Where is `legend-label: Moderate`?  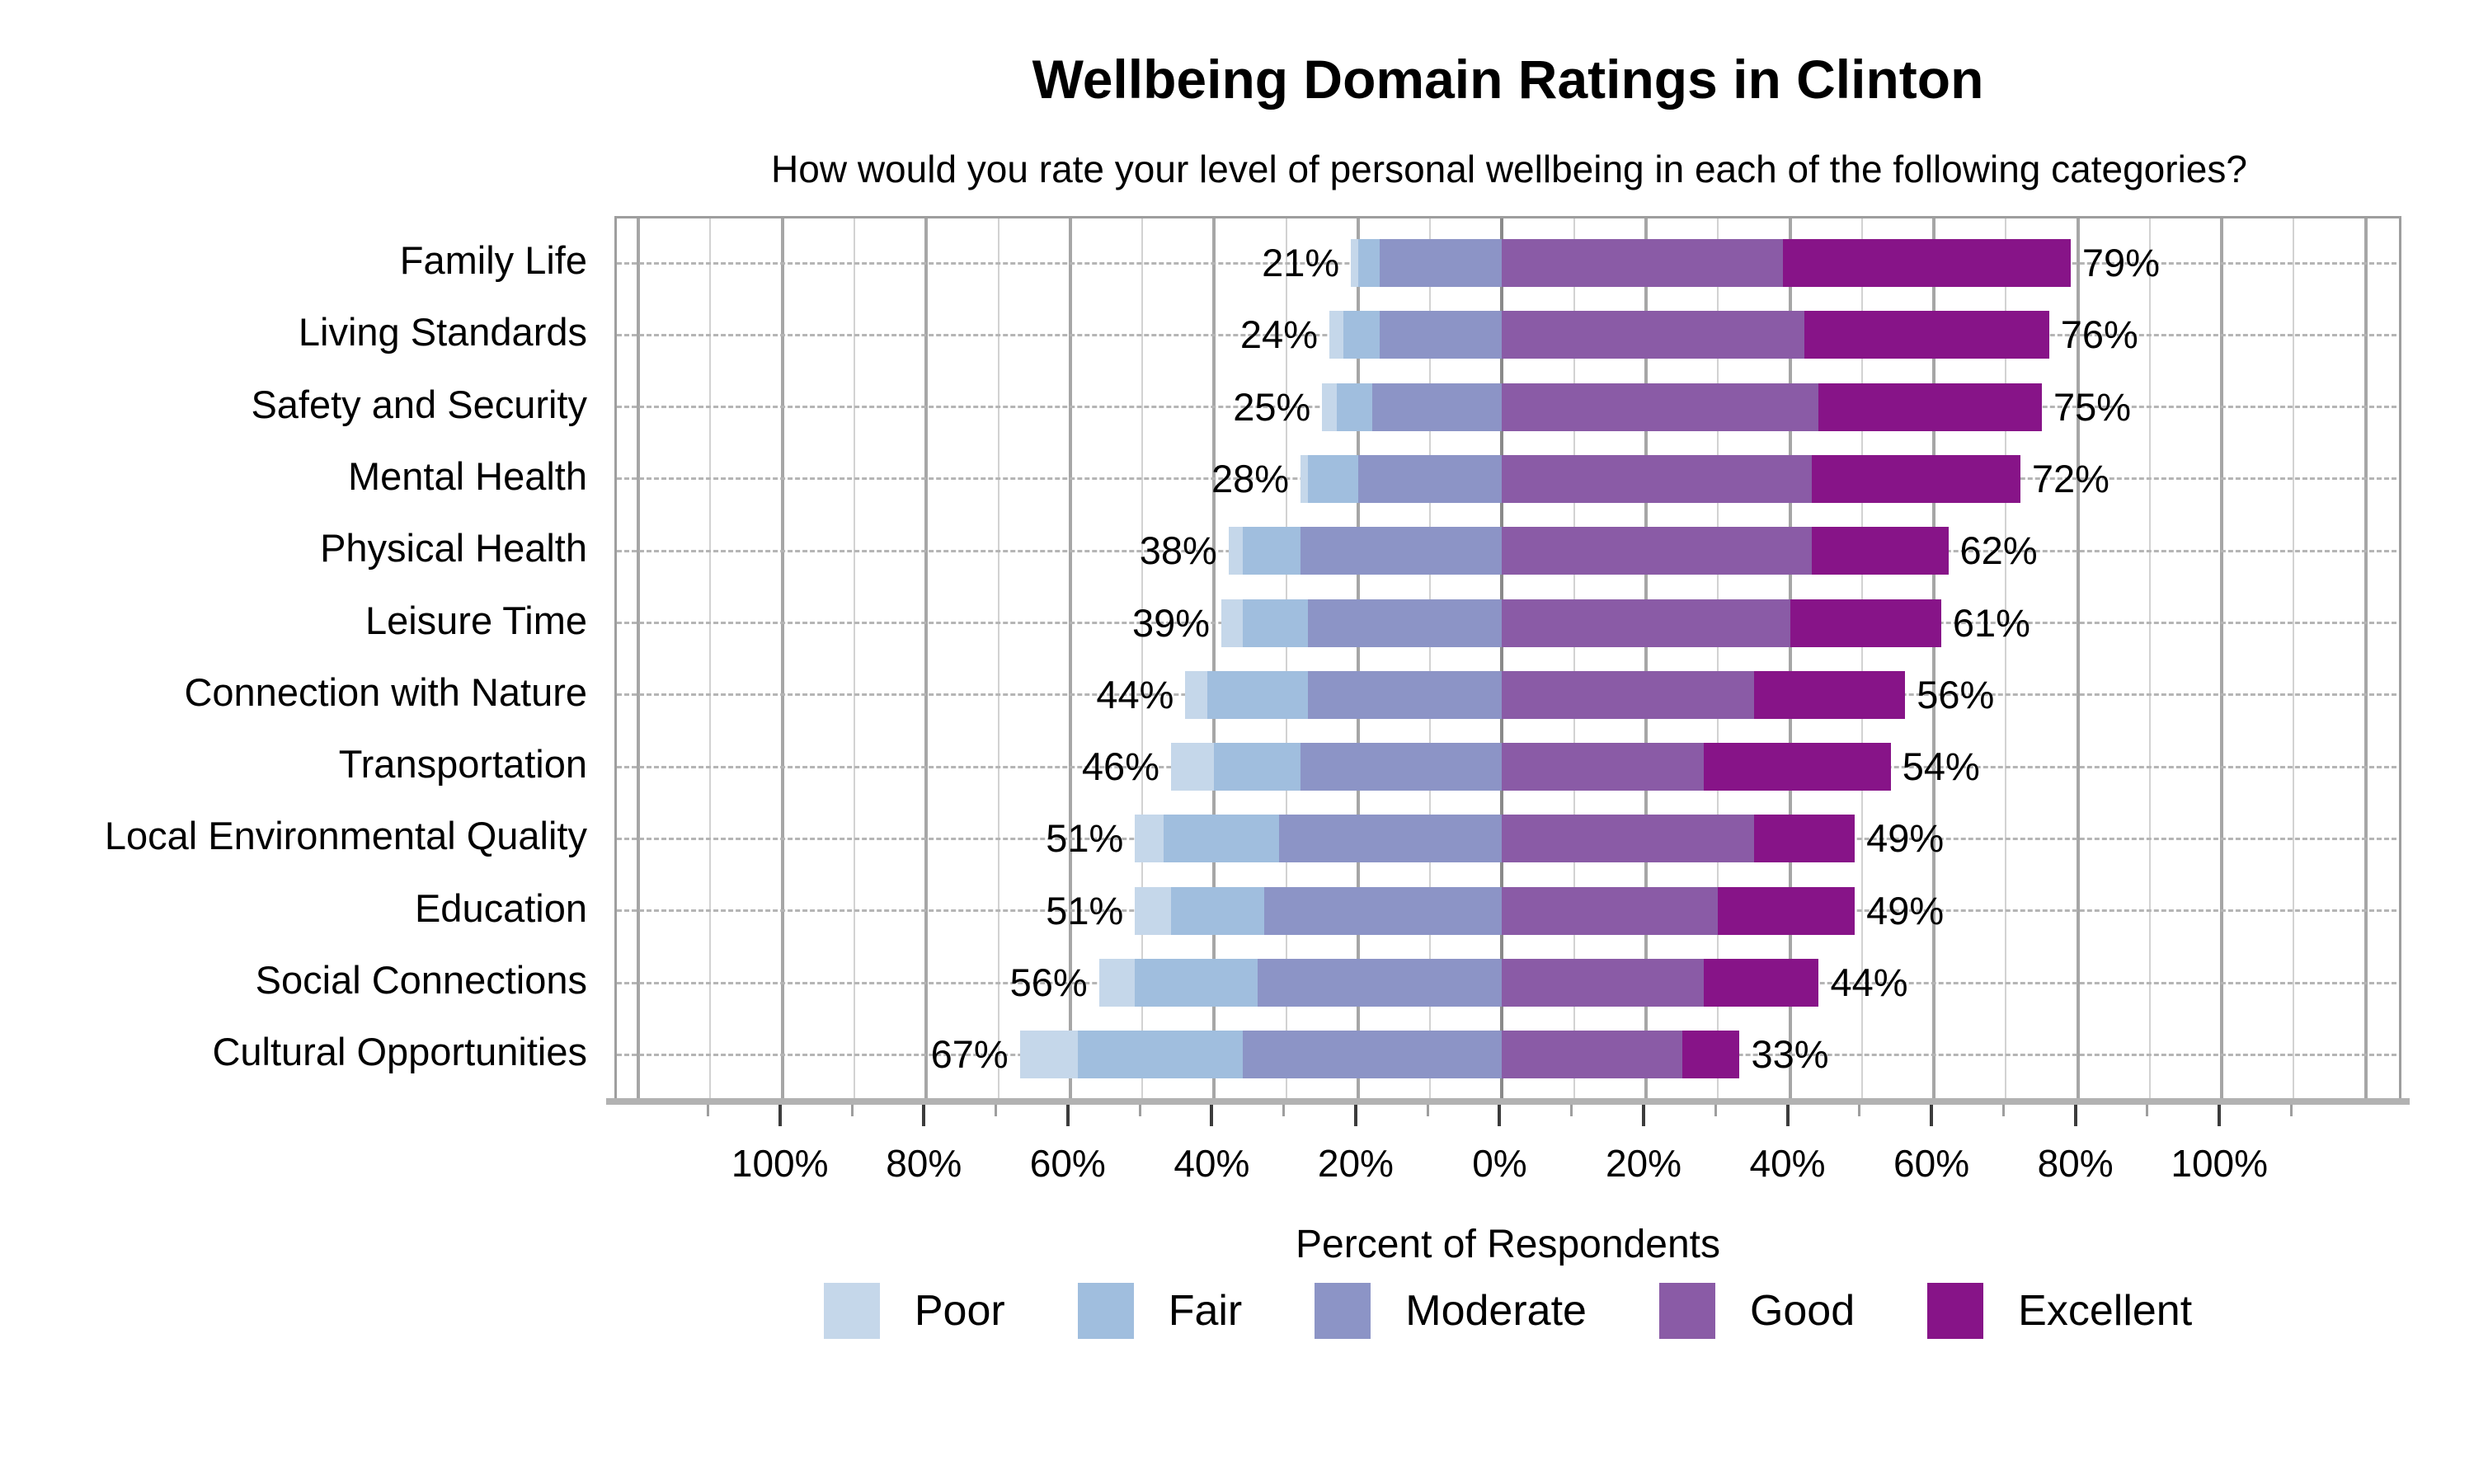
legend-label: Moderate is located at coordinates (1496, 1311).